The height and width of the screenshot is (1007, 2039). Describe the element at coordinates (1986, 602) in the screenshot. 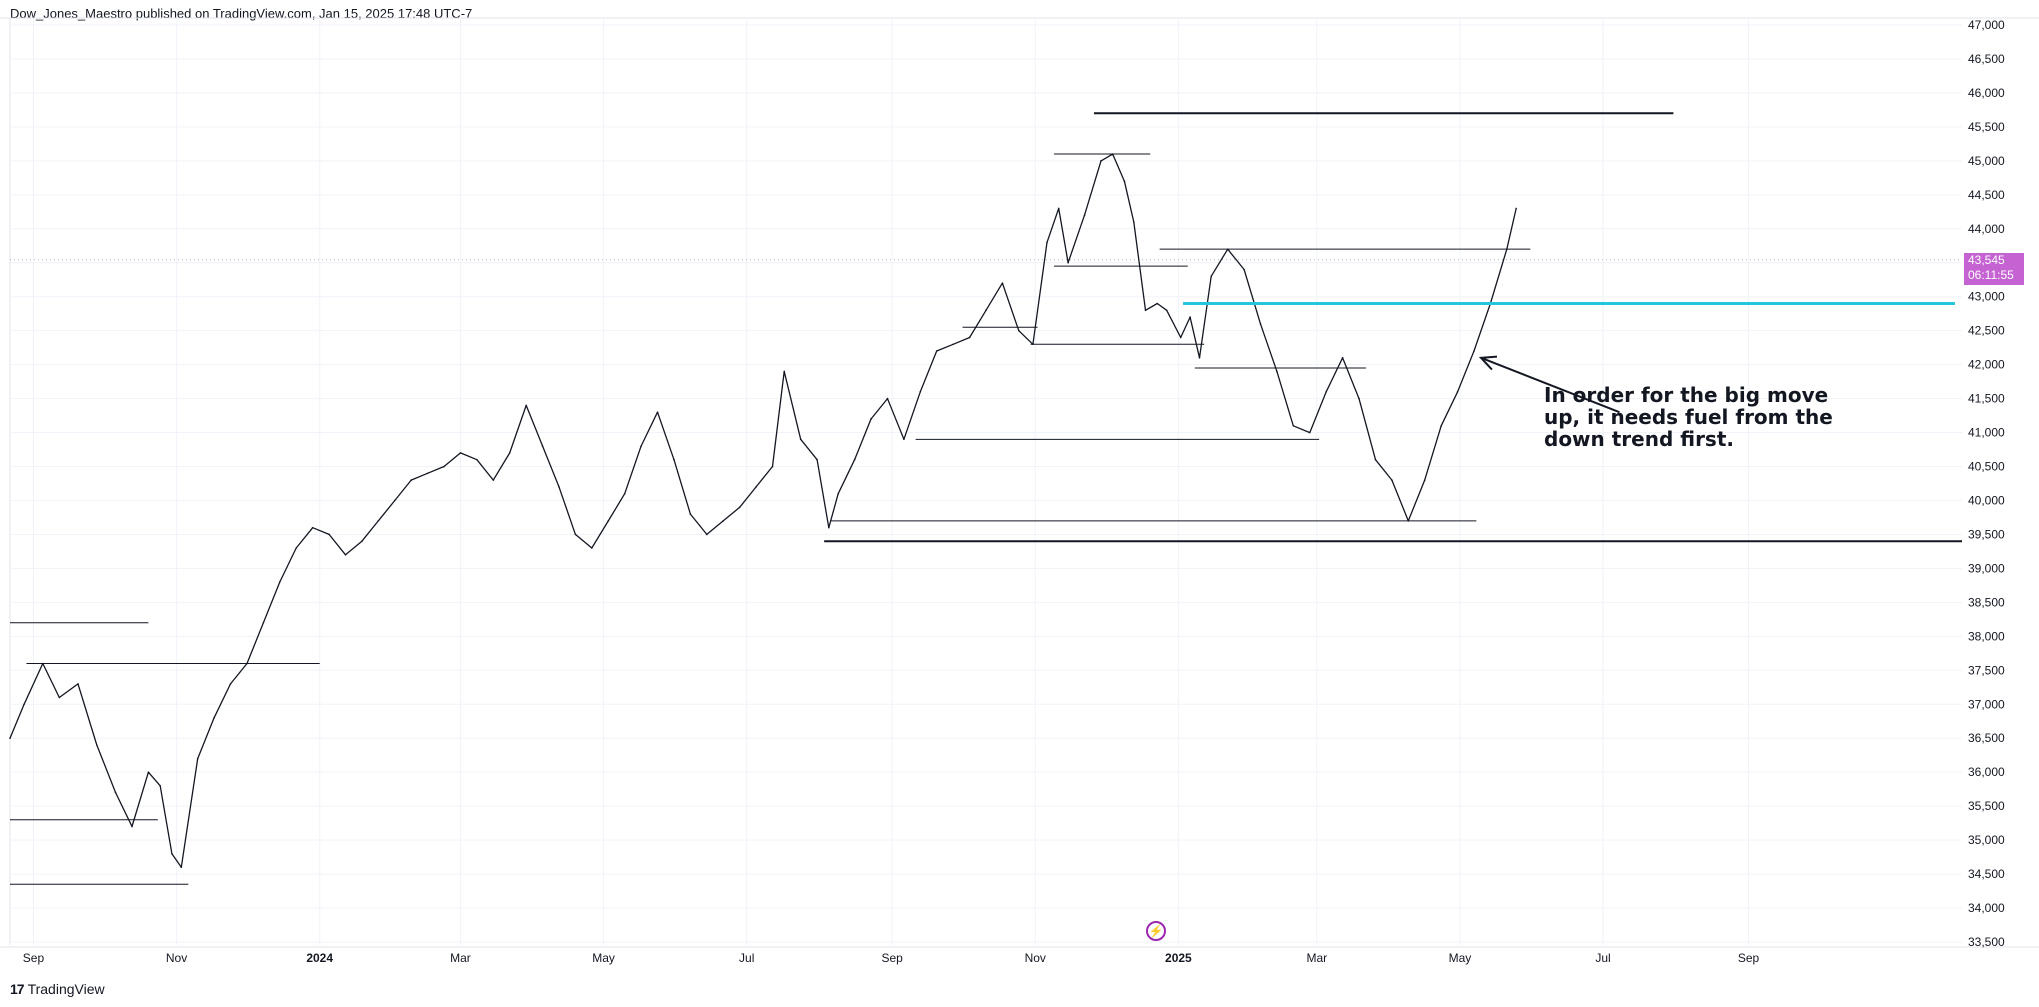

I see `y-tick-label: 38,500` at that location.